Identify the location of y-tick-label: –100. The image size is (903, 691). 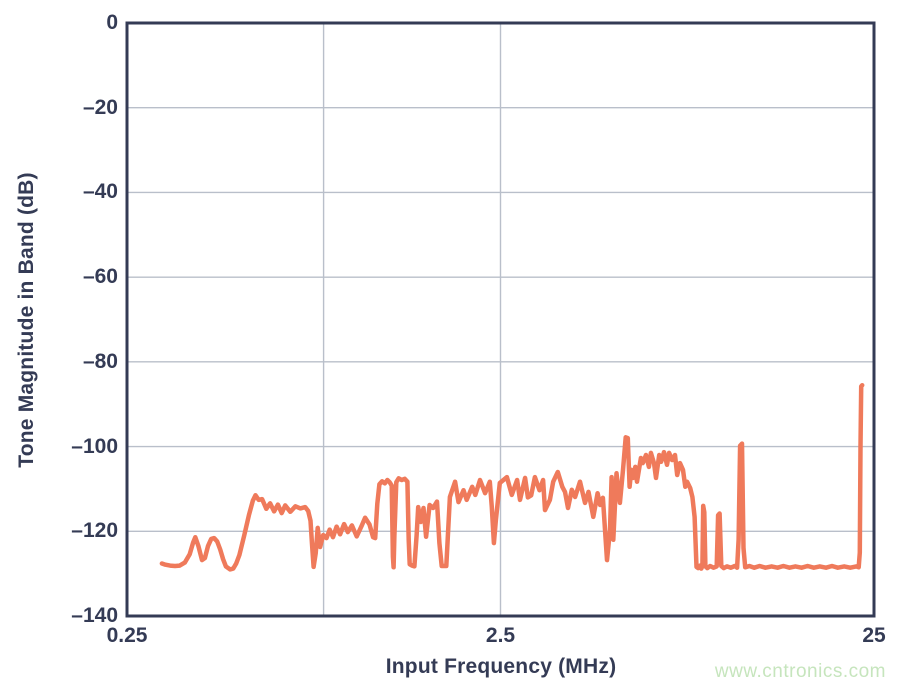
(94, 446).